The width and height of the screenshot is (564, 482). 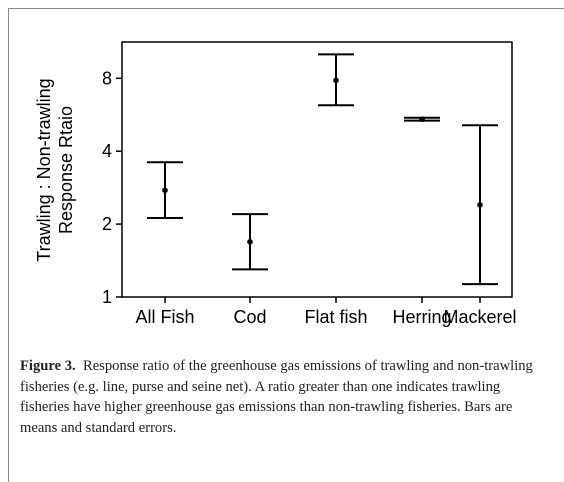 I want to click on y-tick-label: 2, so click(x=107, y=224).